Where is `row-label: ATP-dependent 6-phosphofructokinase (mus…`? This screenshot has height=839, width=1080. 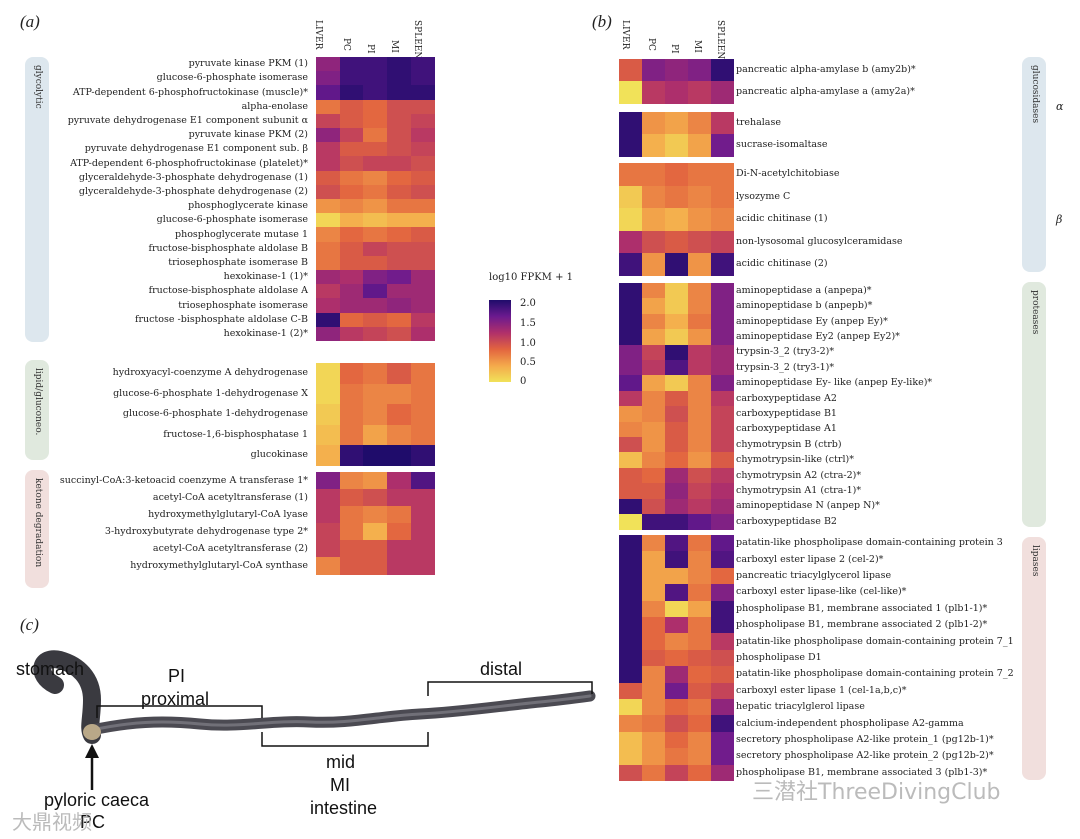 row-label: ATP-dependent 6-phosphofructokinase (mus… is located at coordinates (190, 92).